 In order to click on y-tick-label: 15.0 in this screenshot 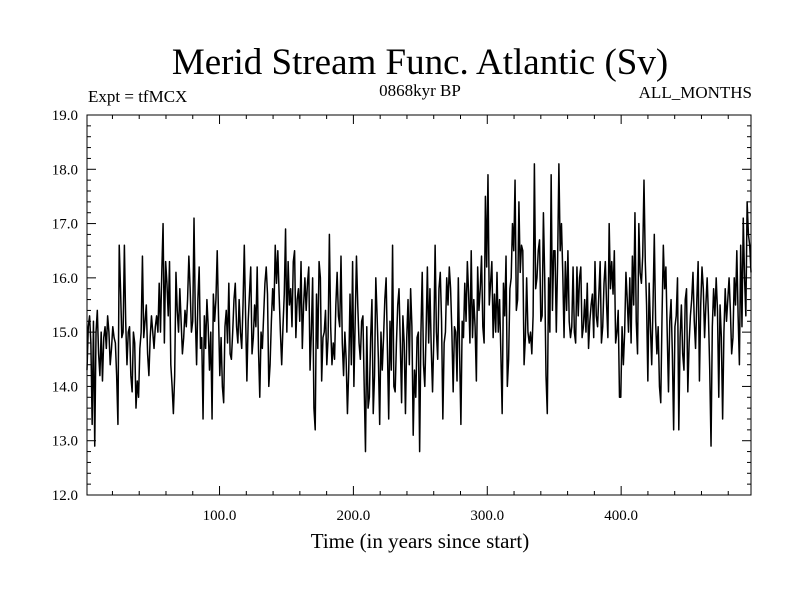, I will do `click(65, 333)`.